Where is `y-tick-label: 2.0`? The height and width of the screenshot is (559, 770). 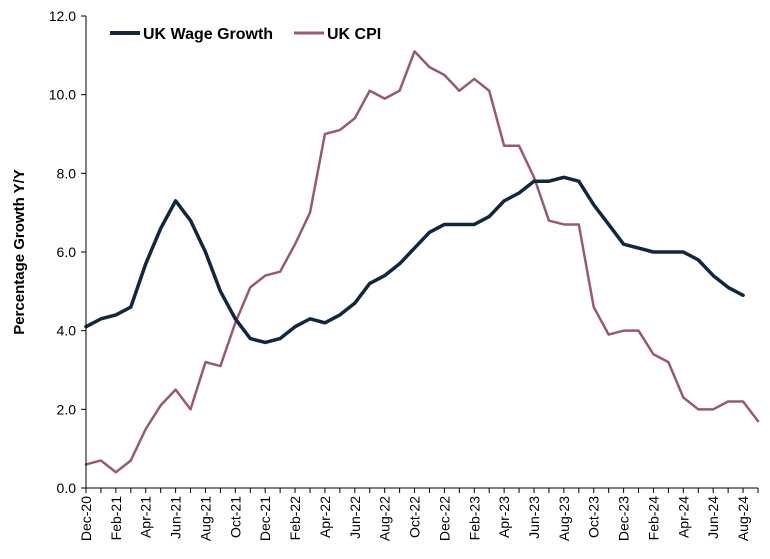 y-tick-label: 2.0 is located at coordinates (67, 409).